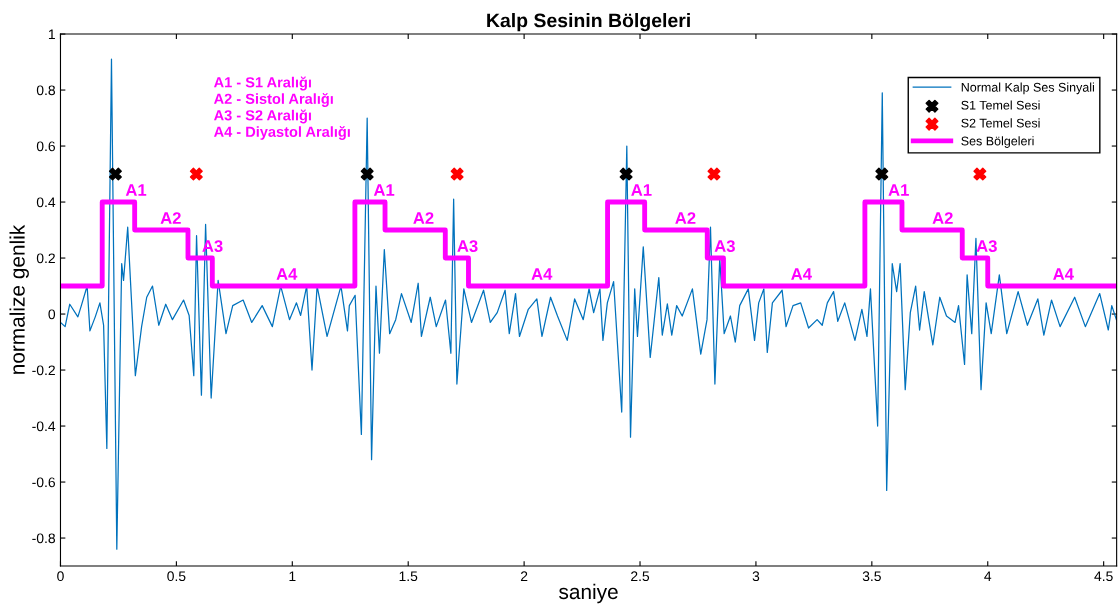 The image size is (1120, 608). Describe the element at coordinates (988, 576) in the screenshot. I see `x-tick-label: 4` at that location.